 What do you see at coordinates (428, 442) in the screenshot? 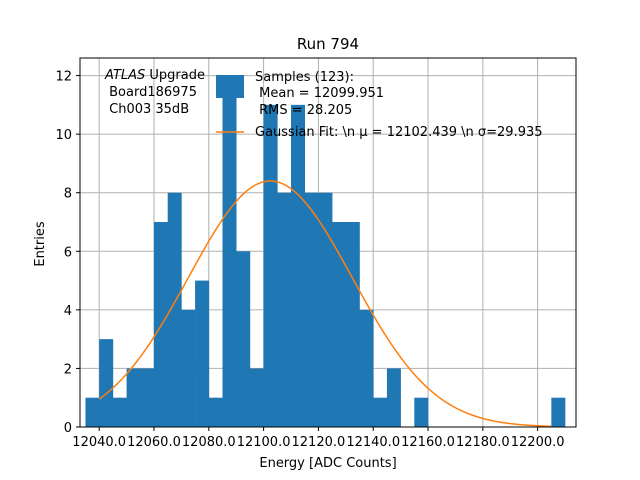
I see `x-tick-label: 12160.0` at bounding box center [428, 442].